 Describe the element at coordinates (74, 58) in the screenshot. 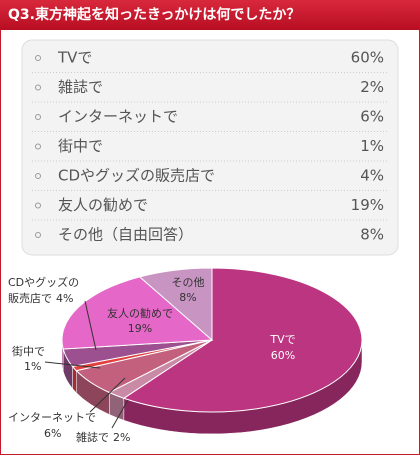

I see `item-label: TVで` at that location.